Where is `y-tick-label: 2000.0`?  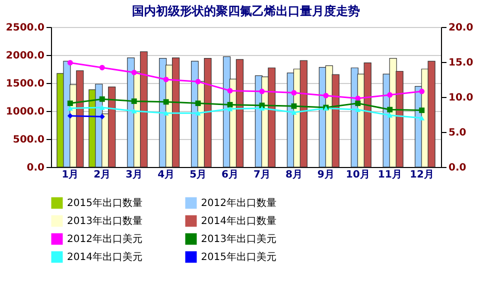 y-tick-label: 2000.0 is located at coordinates (25, 56).